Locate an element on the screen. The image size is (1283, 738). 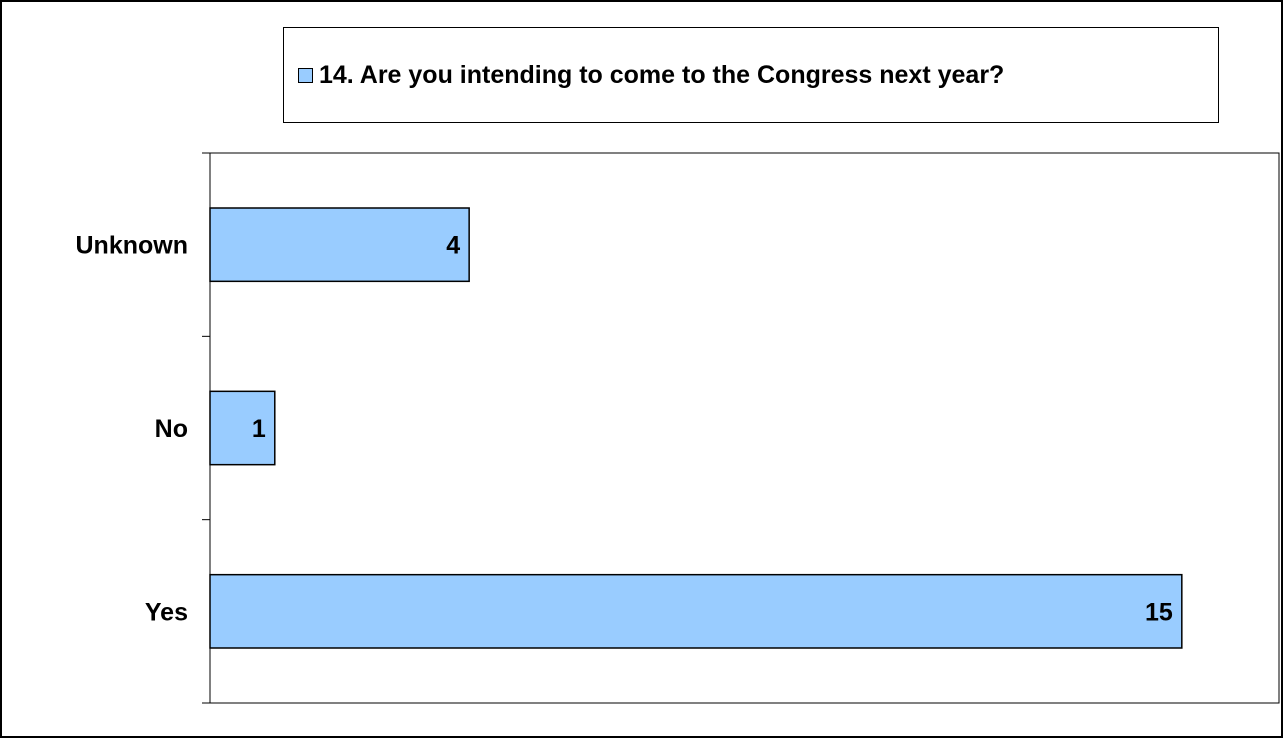
category-label-no: No is located at coordinates (171, 429).